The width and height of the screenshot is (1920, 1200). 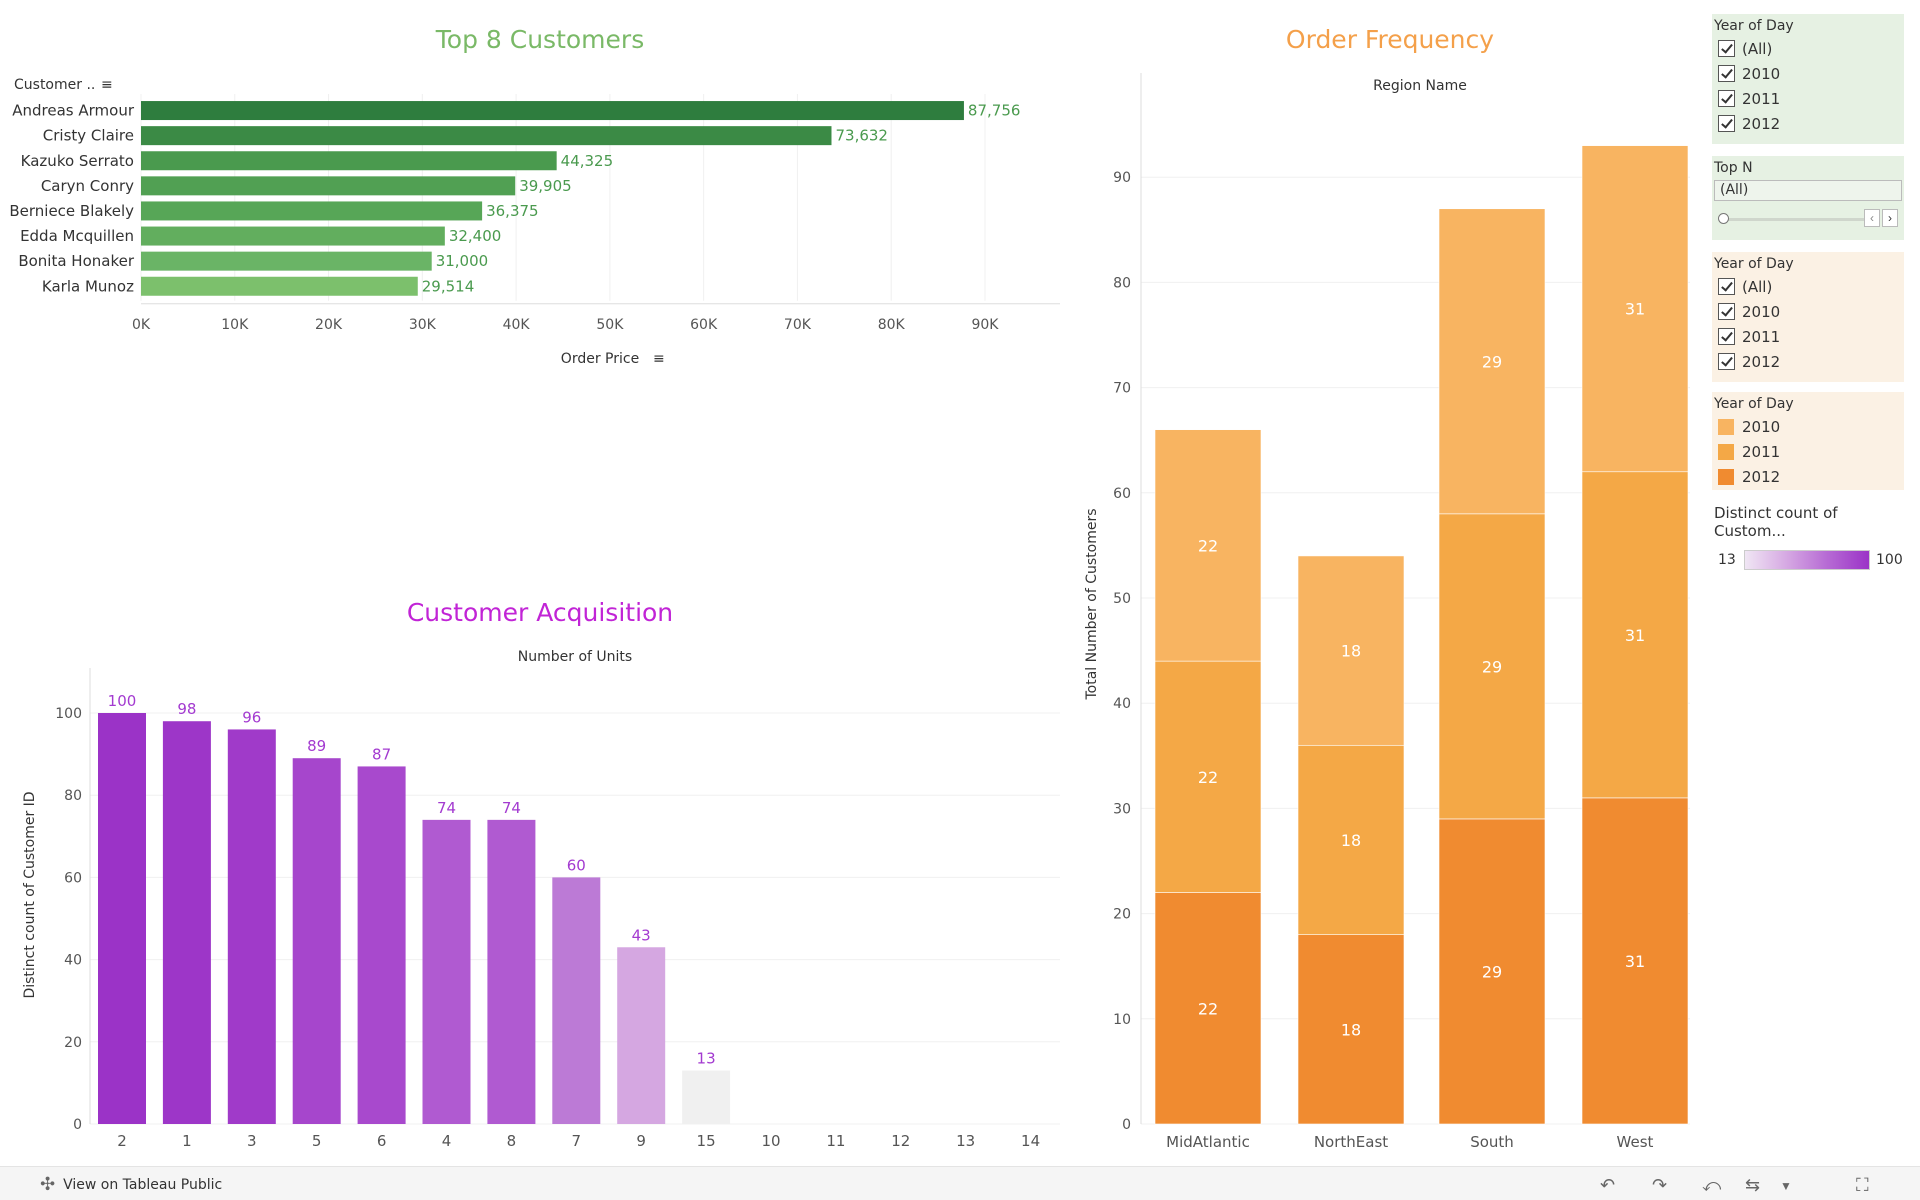 I want to click on x-tick-label: 14, so click(x=1030, y=1141).